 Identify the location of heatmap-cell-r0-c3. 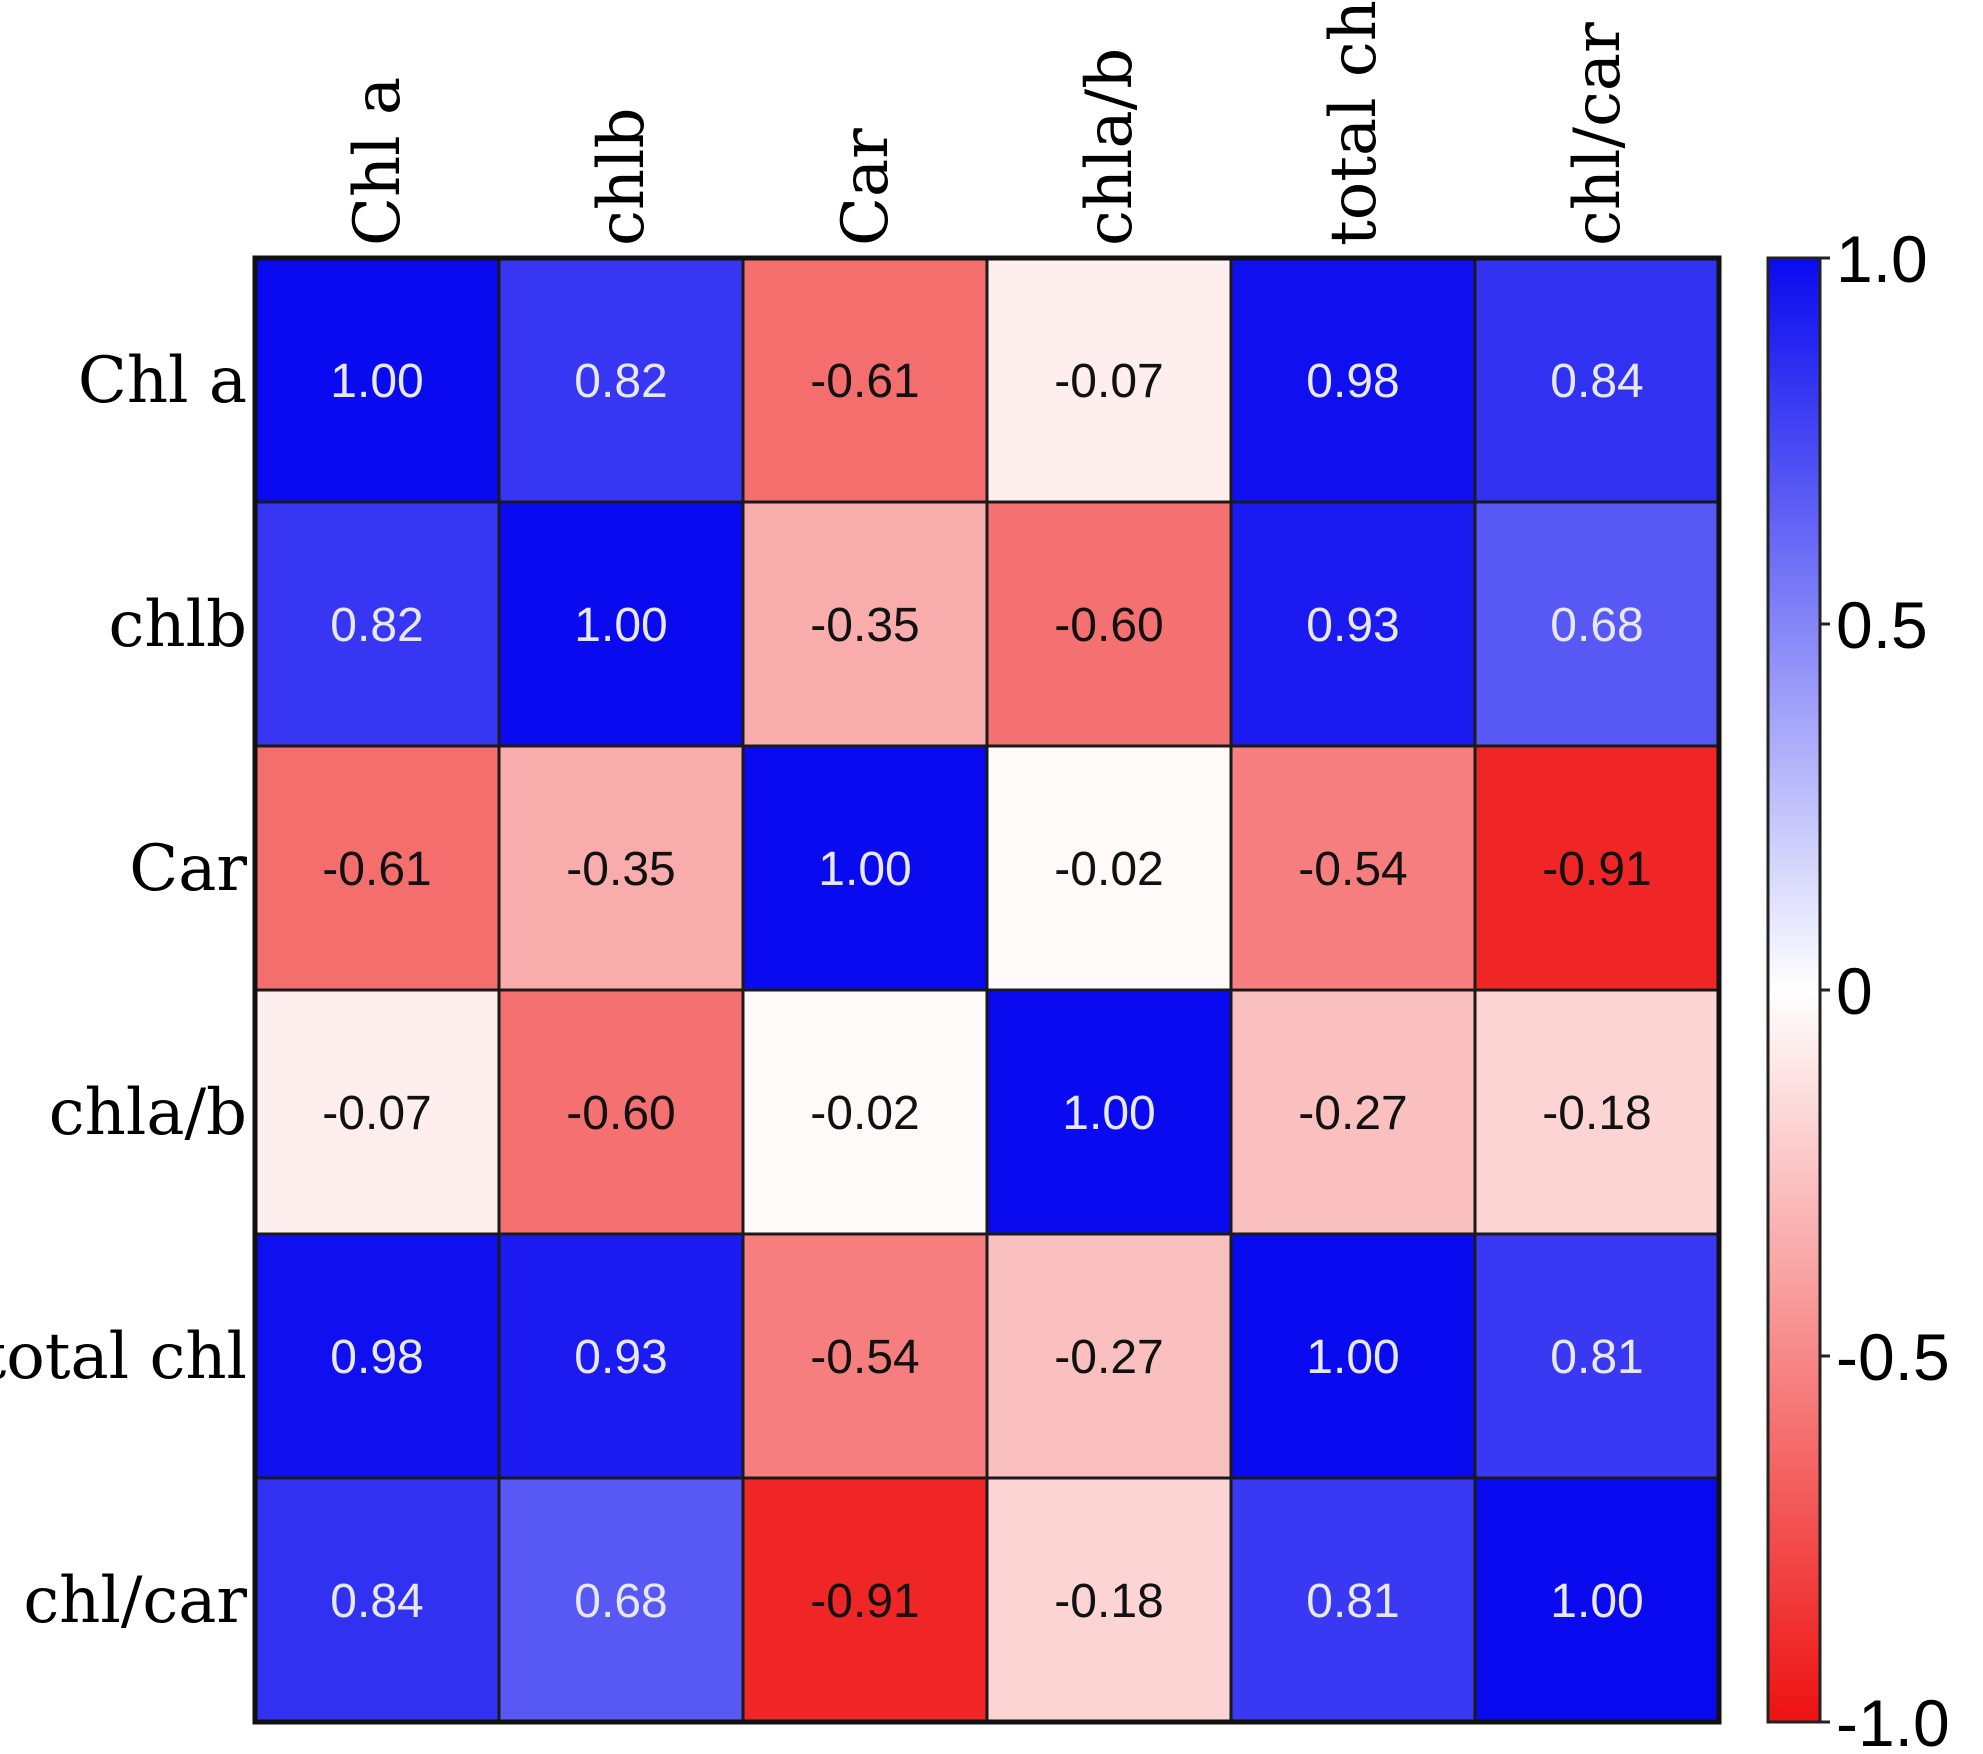
(1109, 380).